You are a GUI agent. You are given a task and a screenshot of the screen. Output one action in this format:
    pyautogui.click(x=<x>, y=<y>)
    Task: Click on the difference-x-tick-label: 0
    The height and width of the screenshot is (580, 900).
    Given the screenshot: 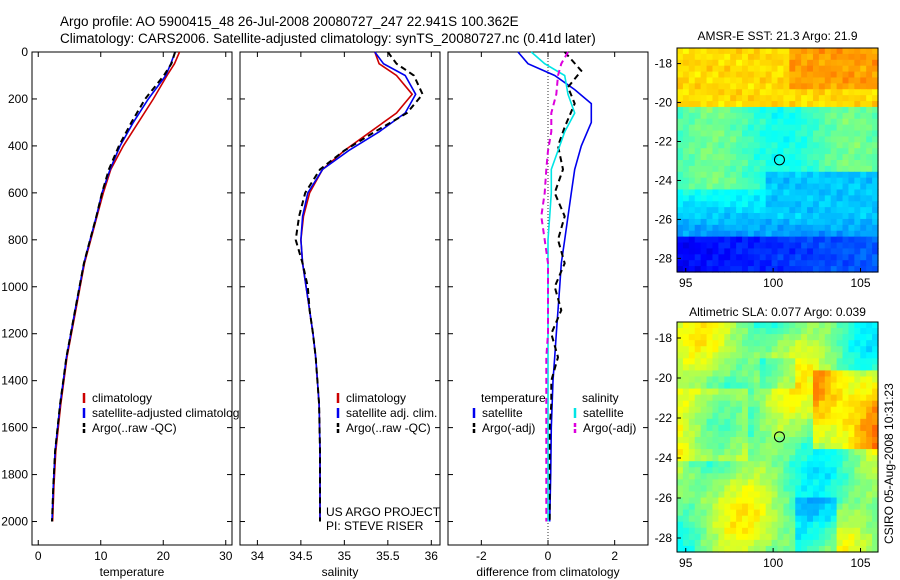 What is the action you would take?
    pyautogui.click(x=548, y=556)
    